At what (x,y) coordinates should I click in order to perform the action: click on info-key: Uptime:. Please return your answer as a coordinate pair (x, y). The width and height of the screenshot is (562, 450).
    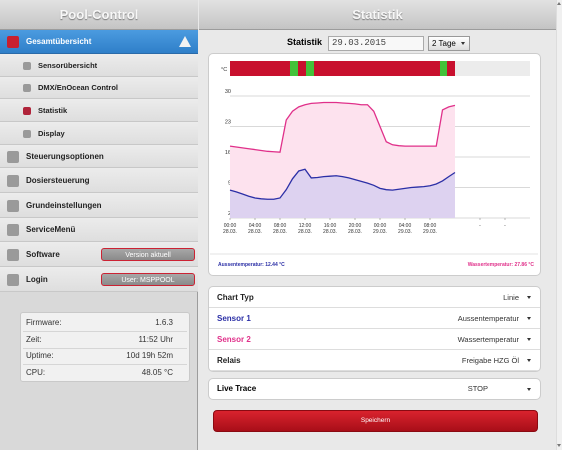
    Looking at the image, I should click on (40, 355).